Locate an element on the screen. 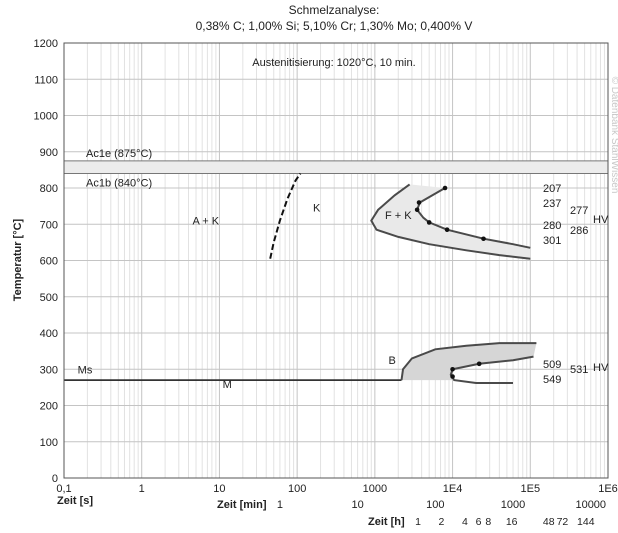 This screenshot has width=618, height=533. ac1b-label: Ac1b (840°C) is located at coordinates (119, 184).